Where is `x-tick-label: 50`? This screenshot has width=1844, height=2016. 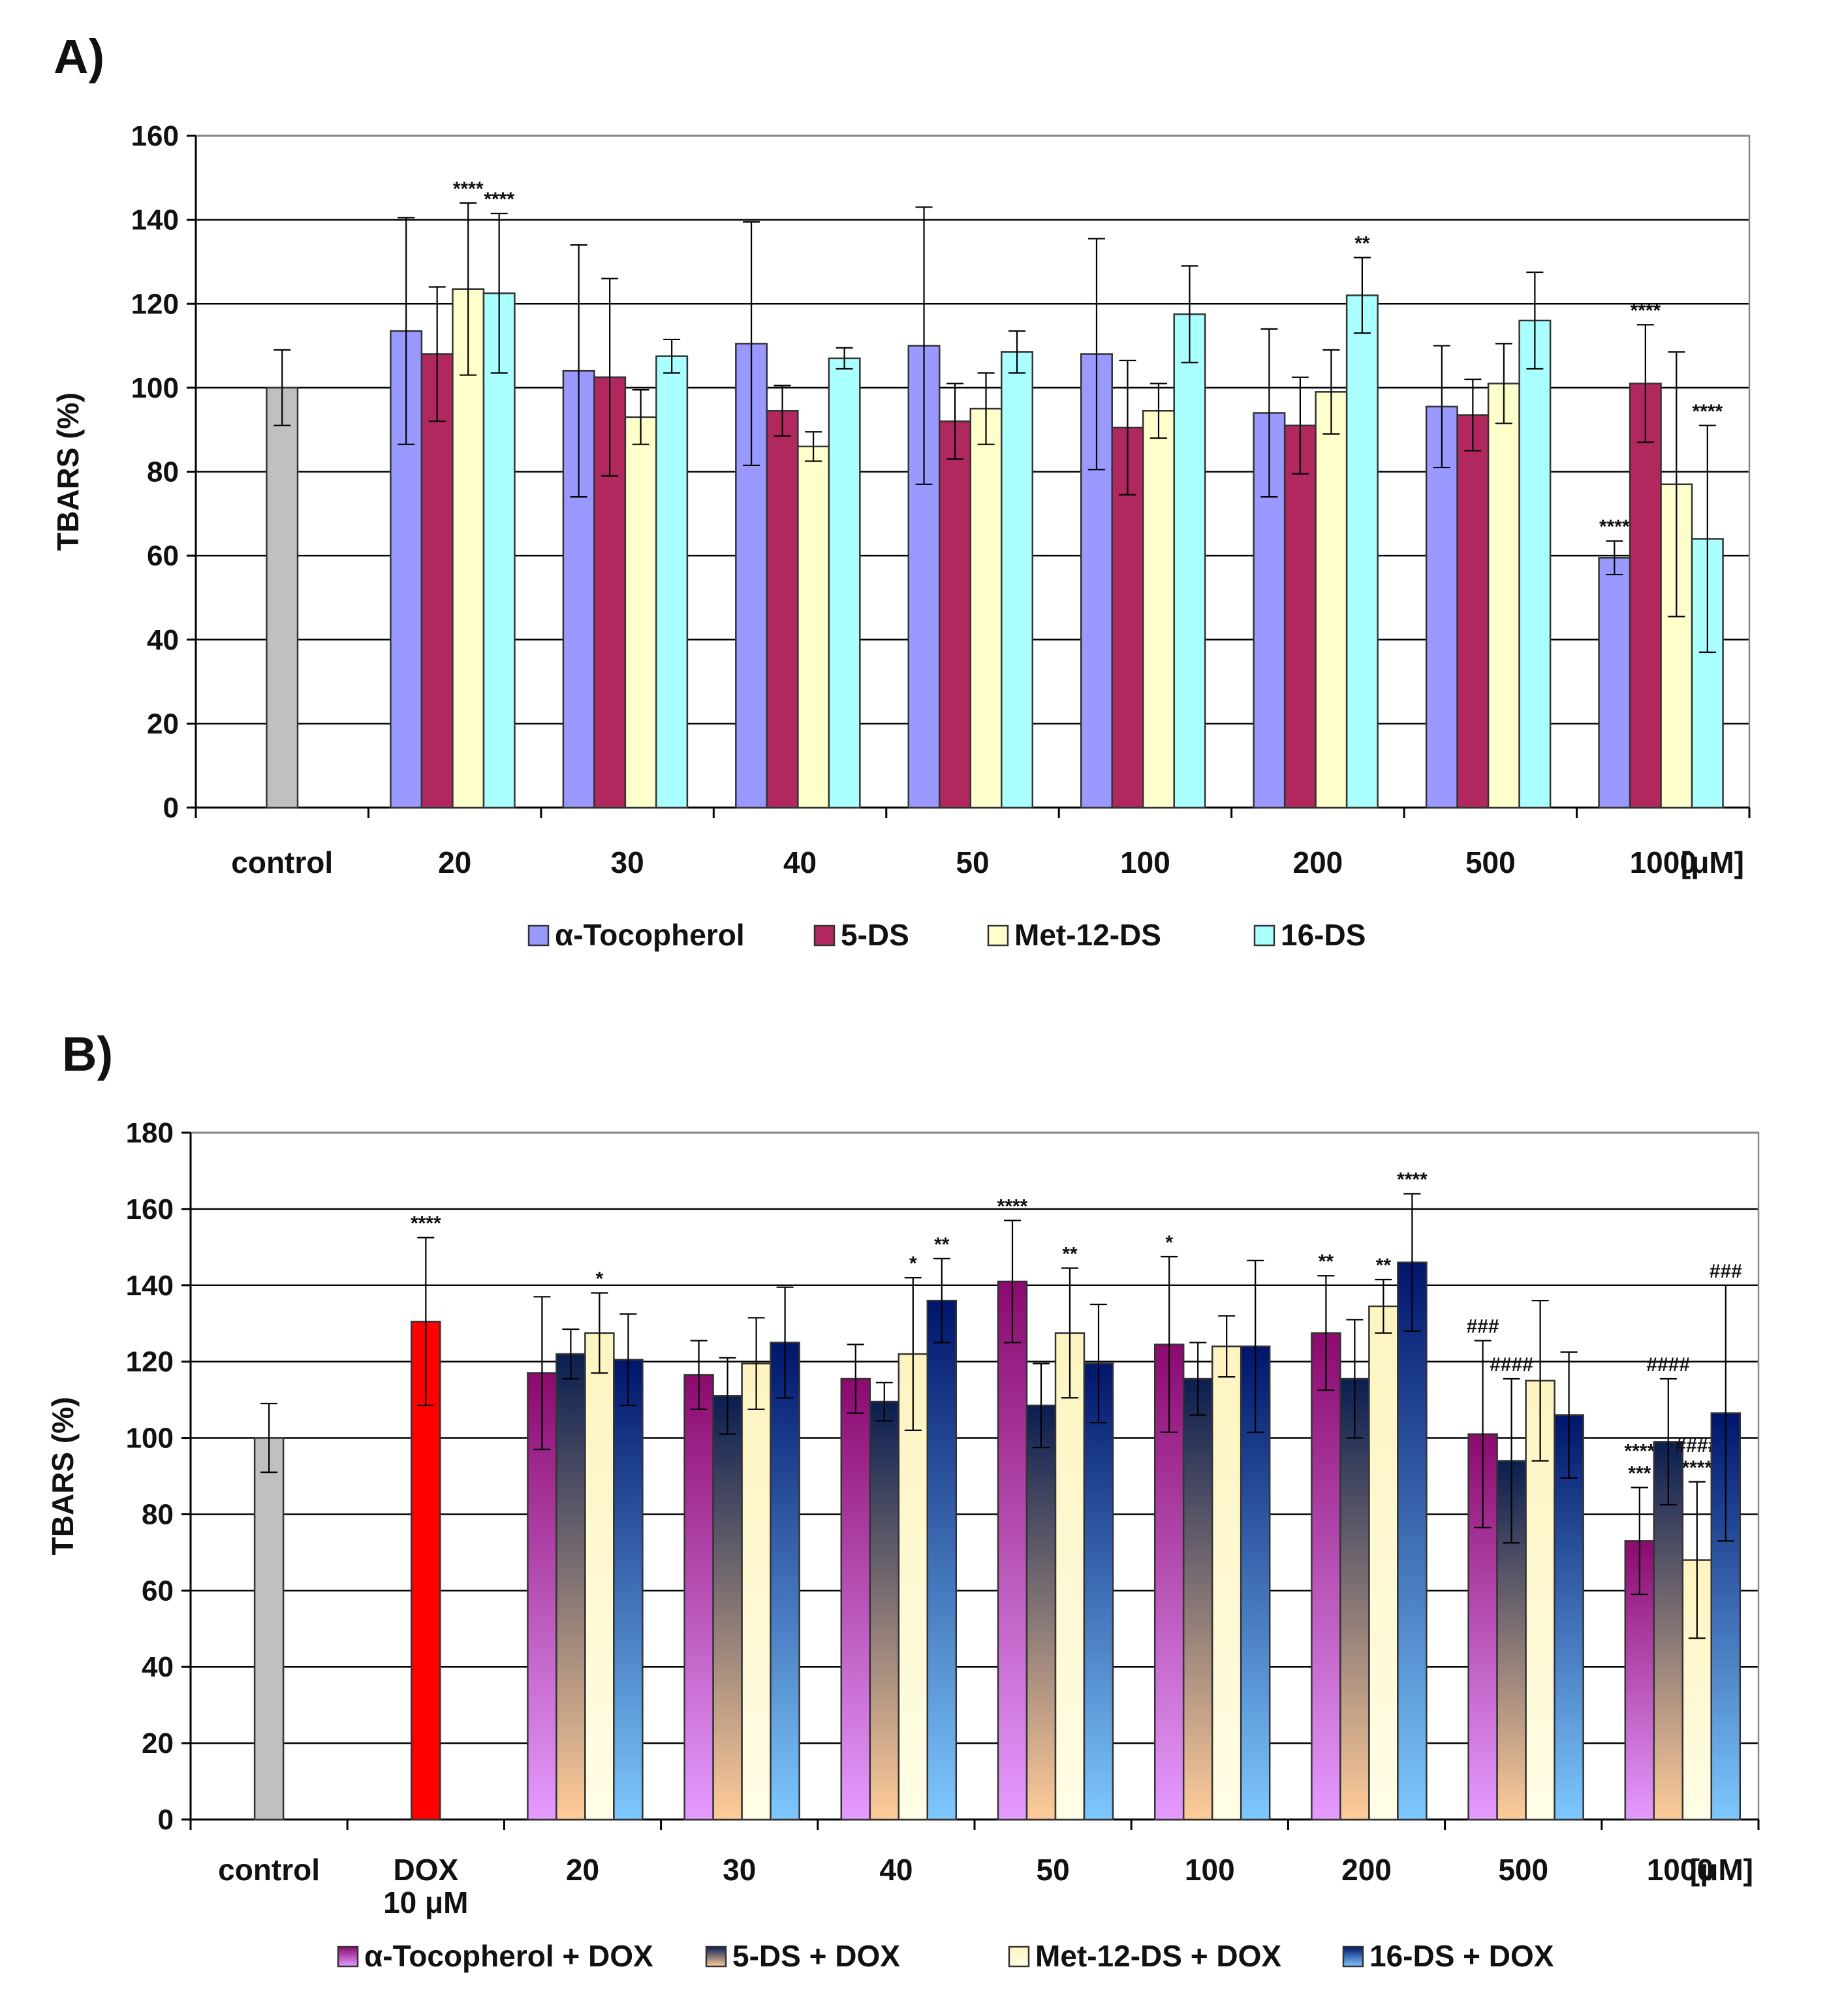
x-tick-label: 50 is located at coordinates (972, 862).